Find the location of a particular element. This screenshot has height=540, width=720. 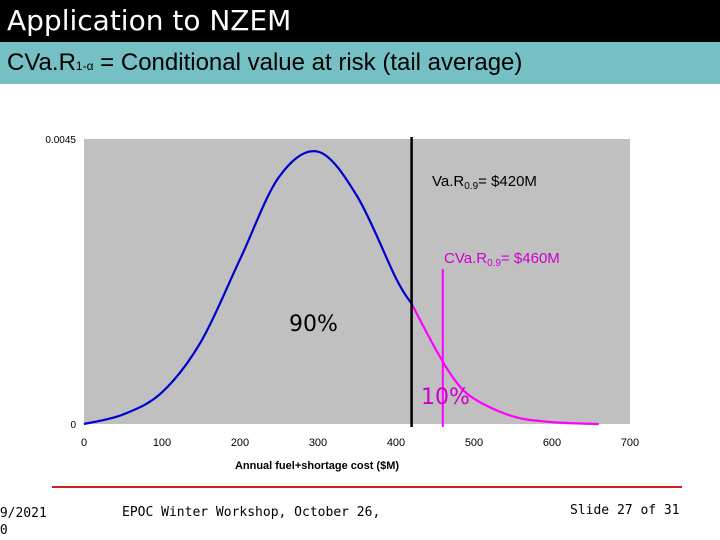

cvar-label: CVa.R0.9= $460M is located at coordinates (502, 259).